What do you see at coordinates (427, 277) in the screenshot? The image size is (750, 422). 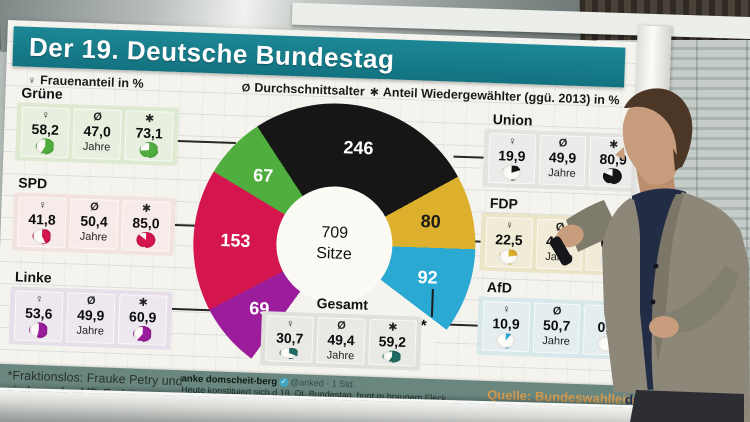 I see `donut-seat-label: 92` at bounding box center [427, 277].